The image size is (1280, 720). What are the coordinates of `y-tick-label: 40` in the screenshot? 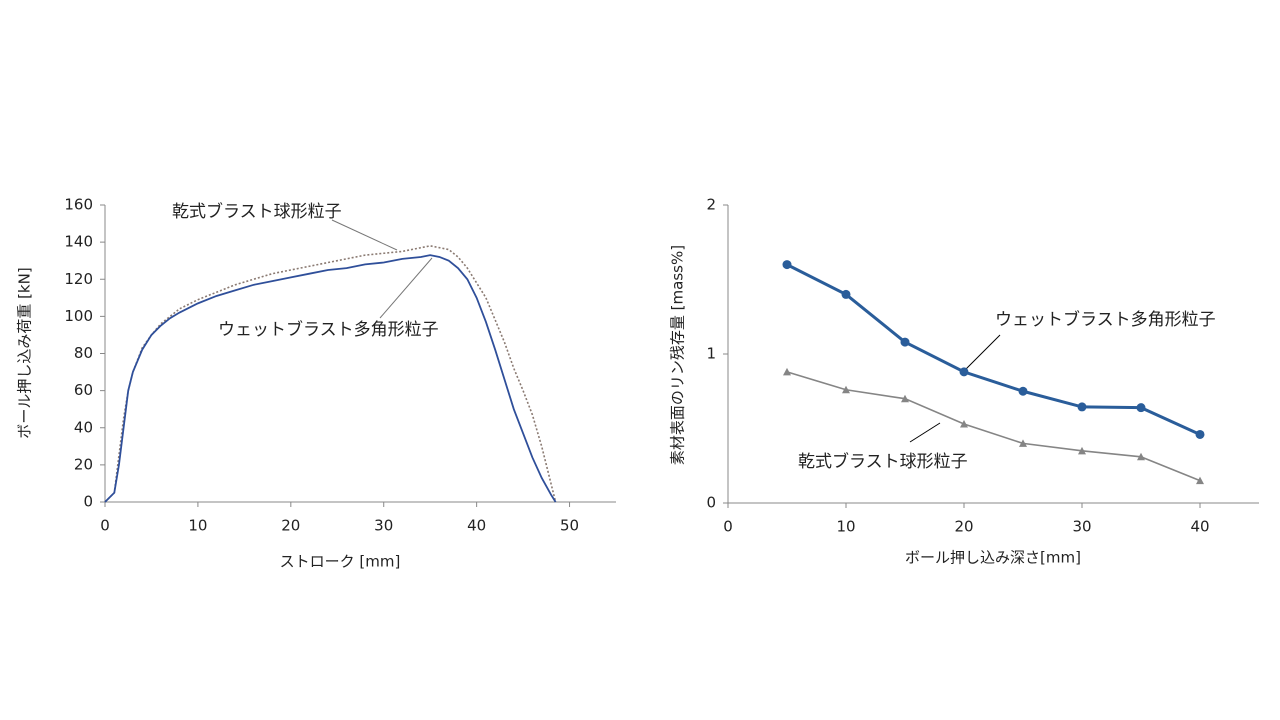 It's located at (83, 427).